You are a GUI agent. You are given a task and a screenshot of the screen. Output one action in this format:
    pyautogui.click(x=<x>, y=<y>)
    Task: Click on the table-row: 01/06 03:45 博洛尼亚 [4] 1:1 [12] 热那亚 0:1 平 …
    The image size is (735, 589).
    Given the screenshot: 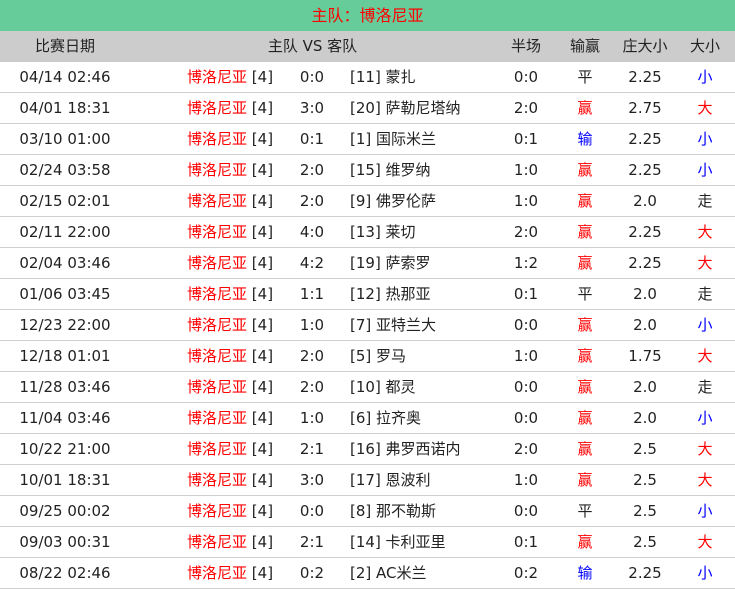 What is the action you would take?
    pyautogui.click(x=367, y=294)
    